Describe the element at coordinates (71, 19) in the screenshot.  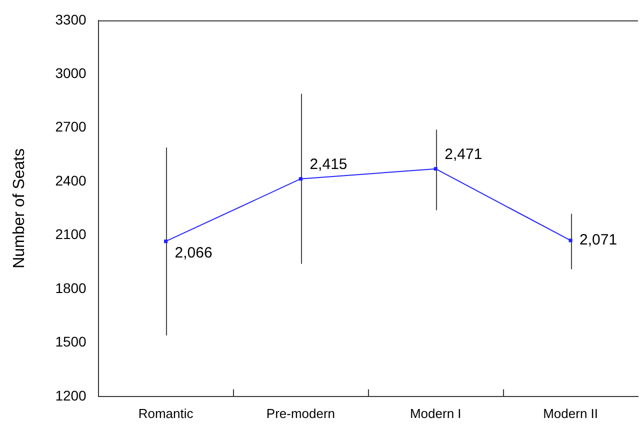
I see `y-tick-label: 3300` at that location.